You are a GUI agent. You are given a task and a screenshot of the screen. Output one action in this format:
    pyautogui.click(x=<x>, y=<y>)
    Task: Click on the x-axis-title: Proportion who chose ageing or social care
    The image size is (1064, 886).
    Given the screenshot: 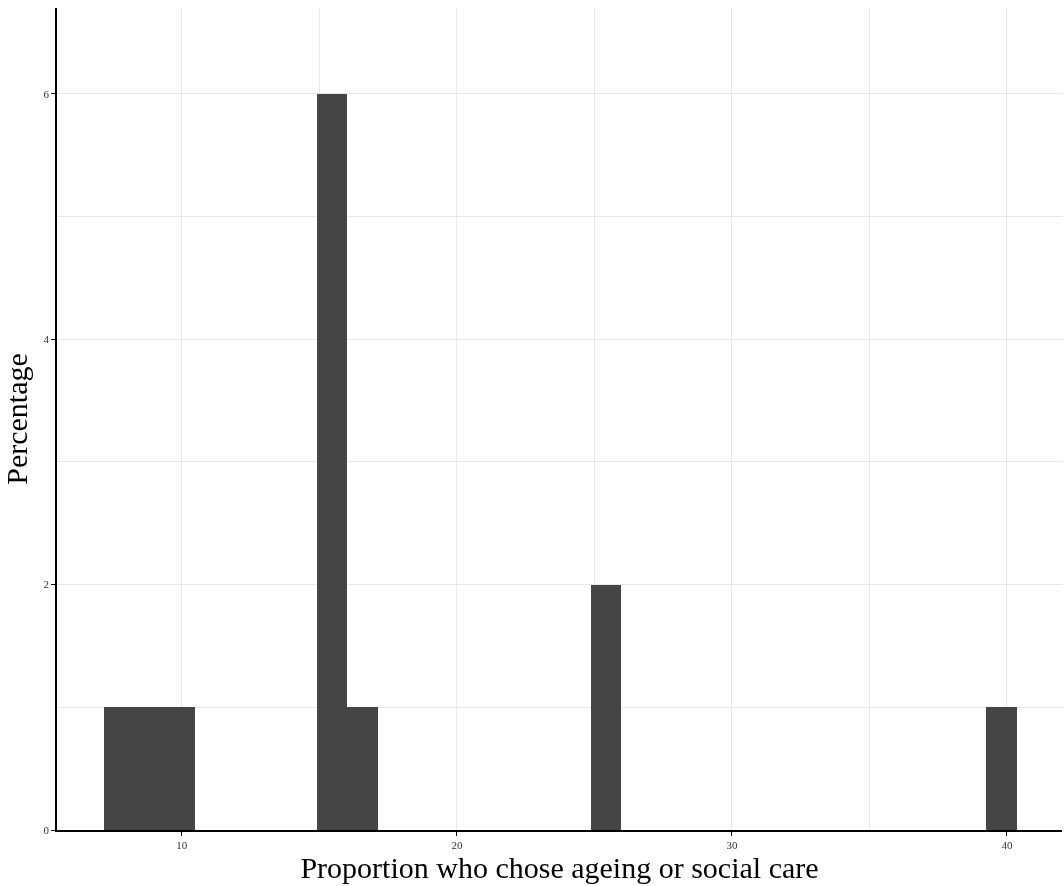 What is the action you would take?
    pyautogui.click(x=559, y=867)
    